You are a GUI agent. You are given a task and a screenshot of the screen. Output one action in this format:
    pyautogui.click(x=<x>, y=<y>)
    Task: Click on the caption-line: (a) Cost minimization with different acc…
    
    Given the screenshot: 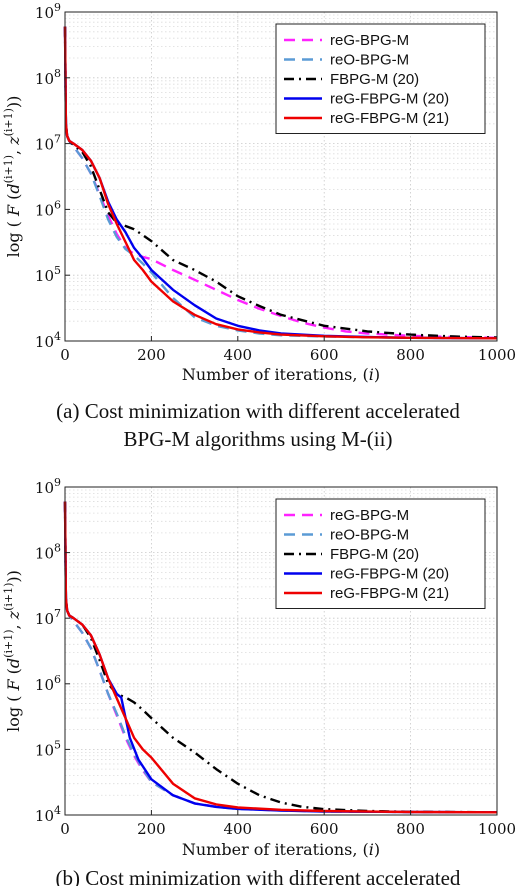 What is the action you would take?
    pyautogui.click(x=258, y=411)
    